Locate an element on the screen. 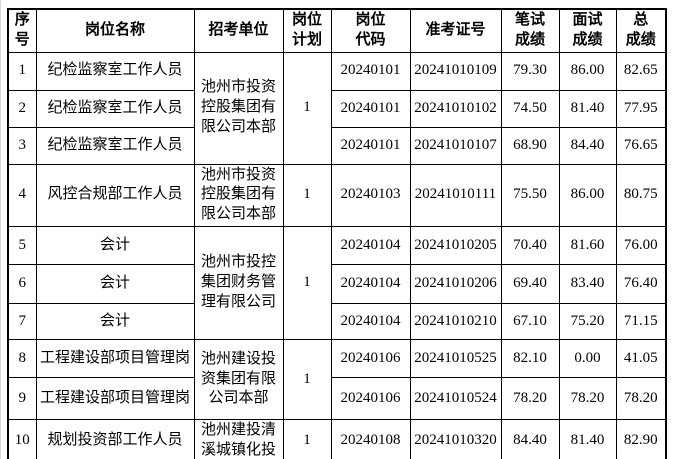 This screenshot has height=459, width=673. cell-ticket: 20241010205 is located at coordinates (455, 245).